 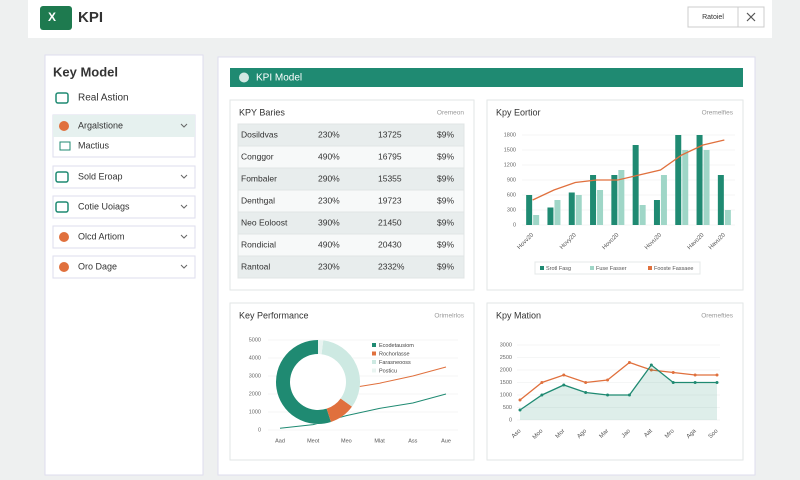 I want to click on table-cell: 230%, so click(x=329, y=200).